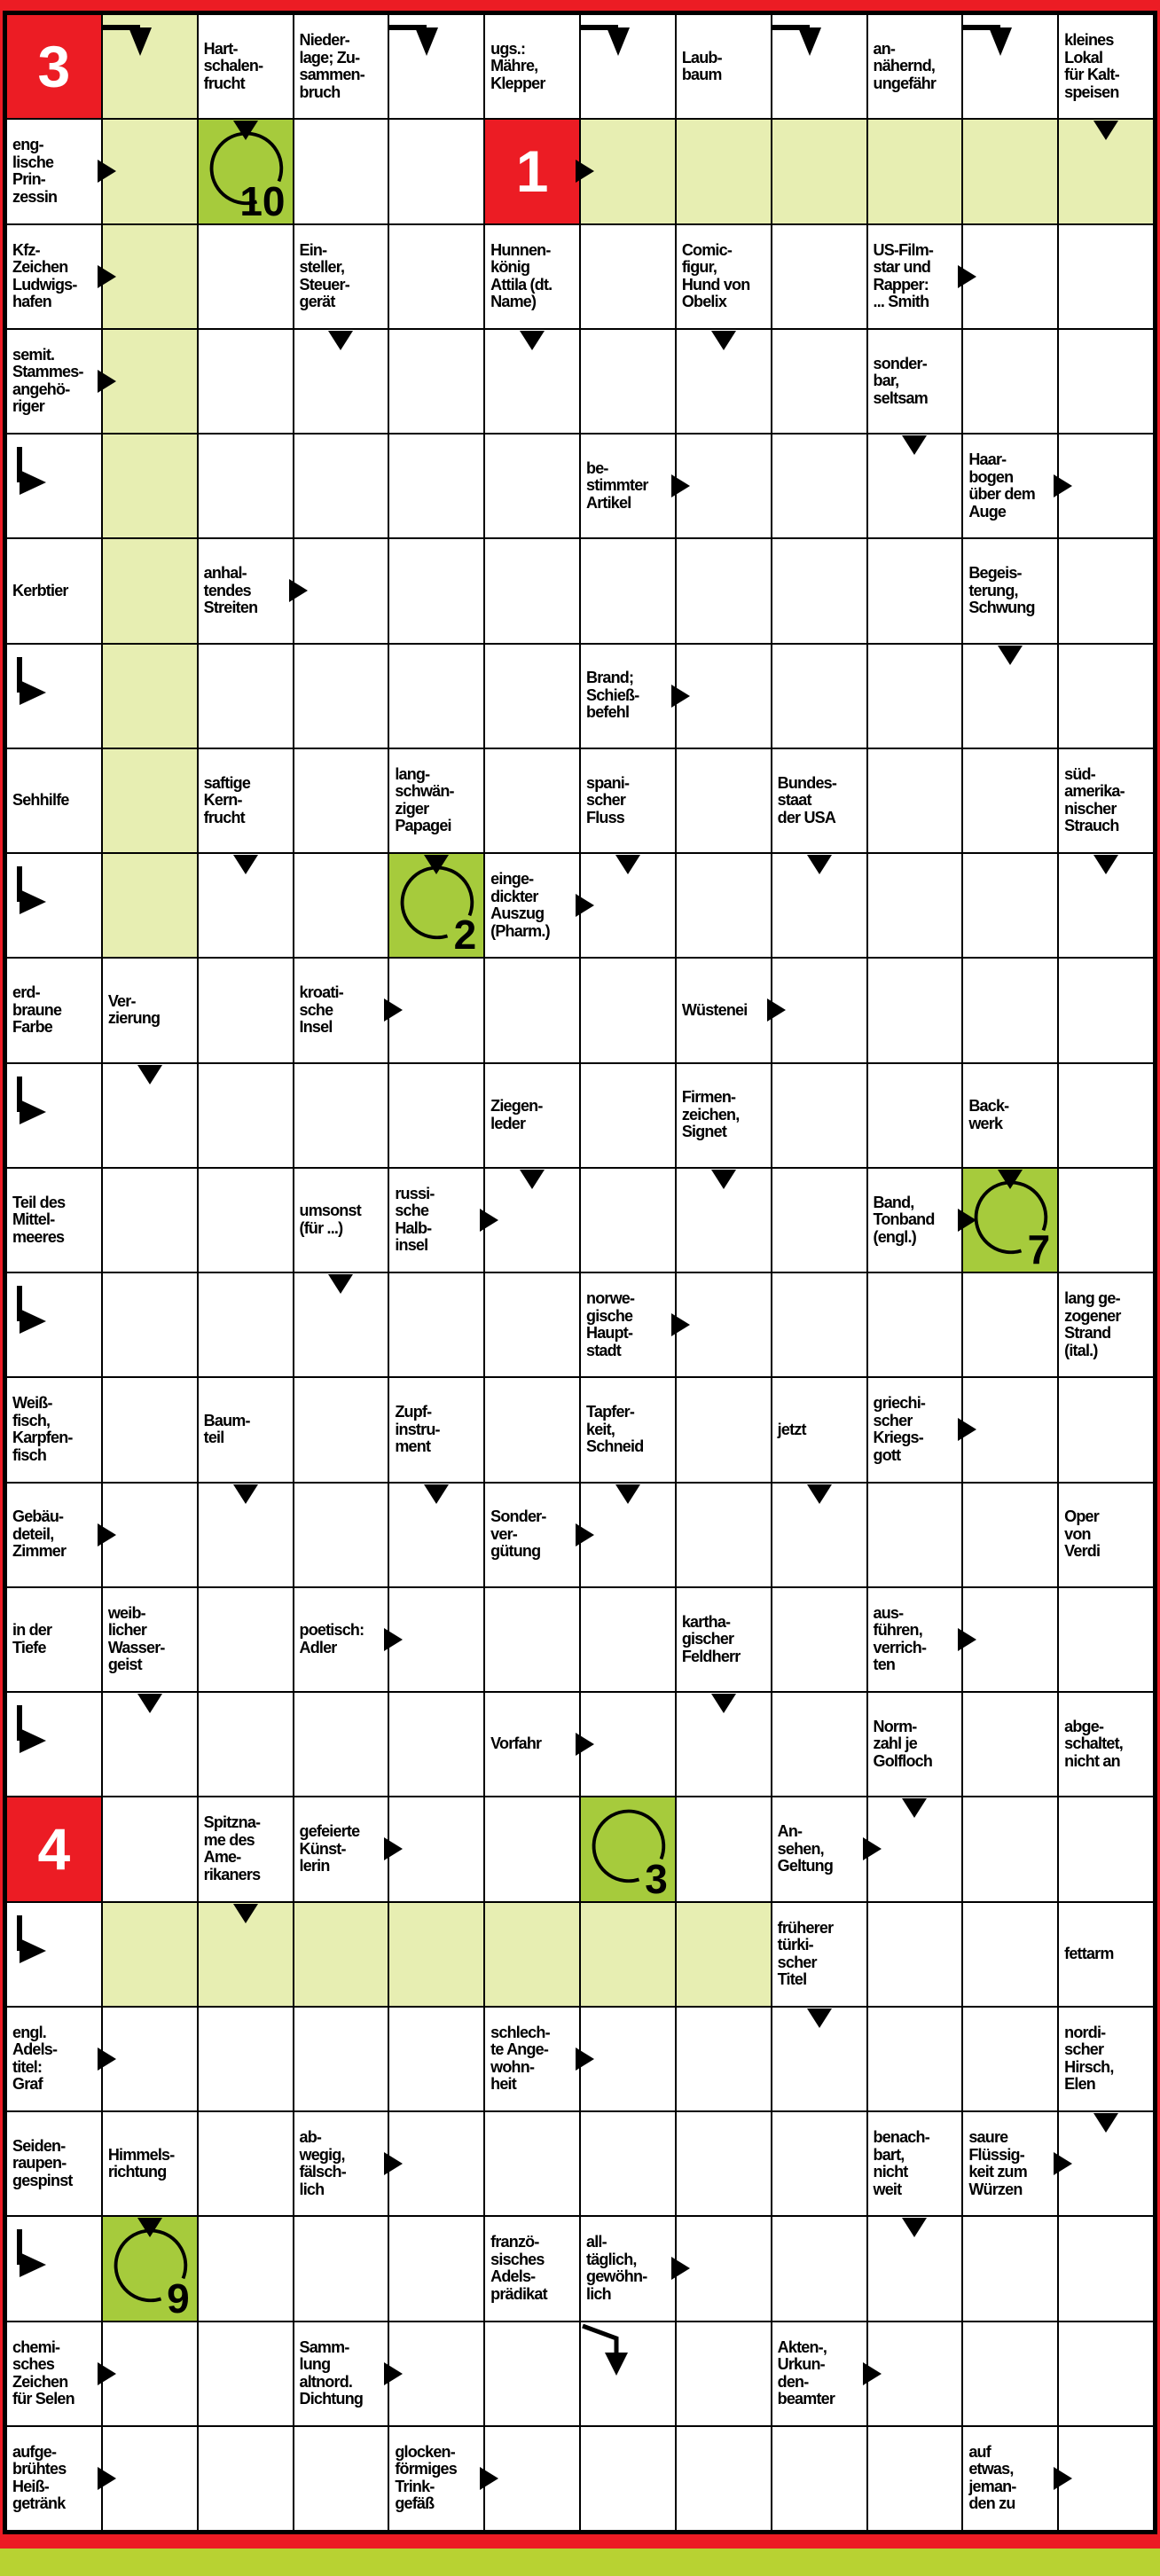 The width and height of the screenshot is (1160, 2576). Describe the element at coordinates (245, 1639) in the screenshot. I see `answer-cell-r15c2` at that location.